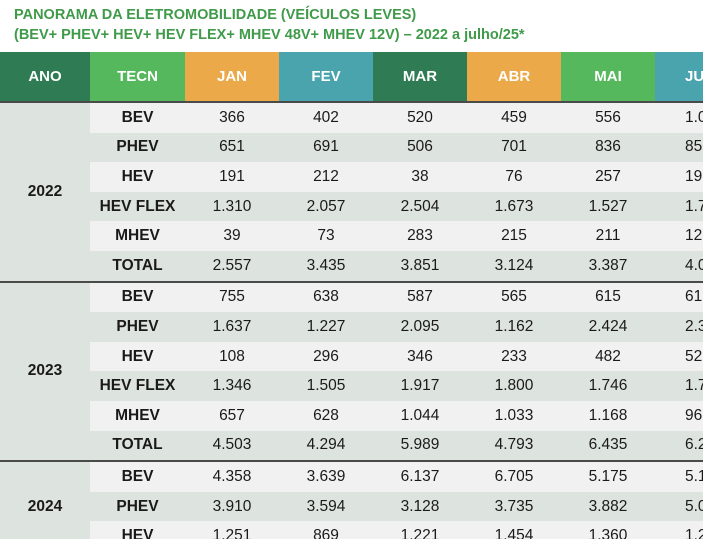  I want to click on value-cell: 1.2, so click(679, 530).